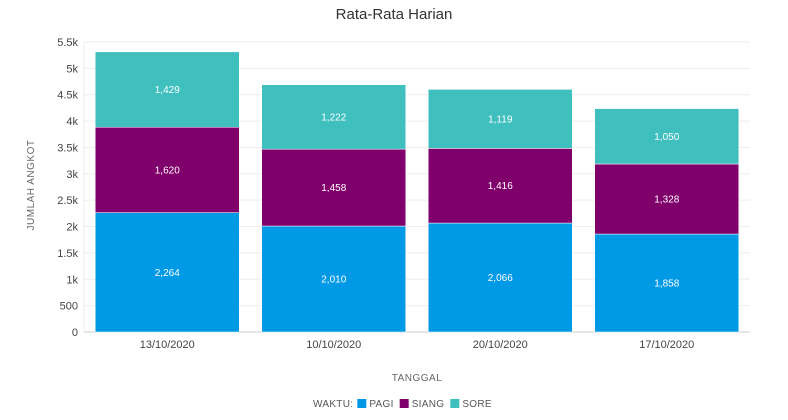  I want to click on bar-value-label: 1,222, so click(333, 117).